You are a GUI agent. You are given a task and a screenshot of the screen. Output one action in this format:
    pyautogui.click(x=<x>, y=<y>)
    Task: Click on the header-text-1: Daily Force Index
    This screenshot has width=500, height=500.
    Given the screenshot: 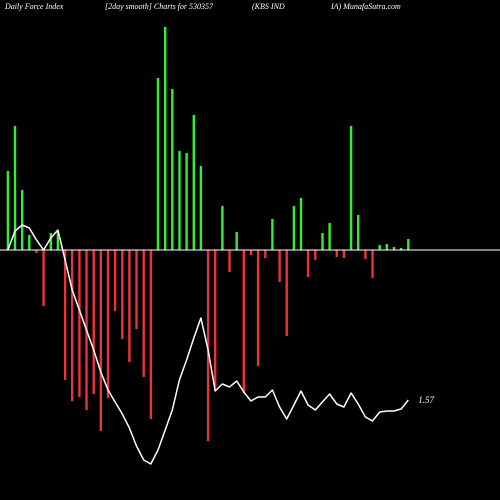 What is the action you would take?
    pyautogui.click(x=34, y=6)
    